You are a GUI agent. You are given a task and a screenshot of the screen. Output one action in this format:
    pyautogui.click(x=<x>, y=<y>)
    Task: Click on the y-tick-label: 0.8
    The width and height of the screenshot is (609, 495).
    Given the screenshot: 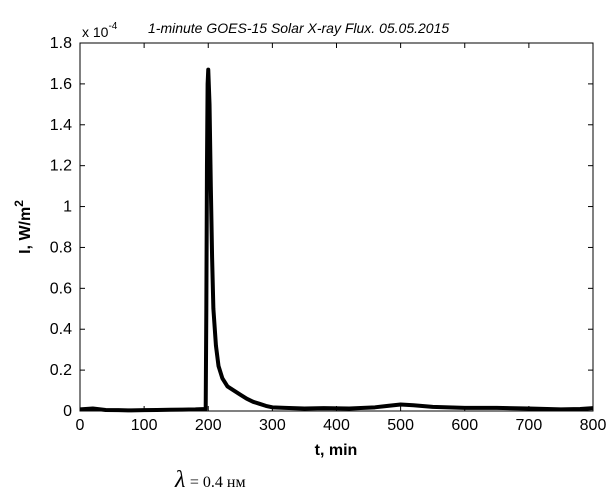 What is the action you would take?
    pyautogui.click(x=61, y=247)
    